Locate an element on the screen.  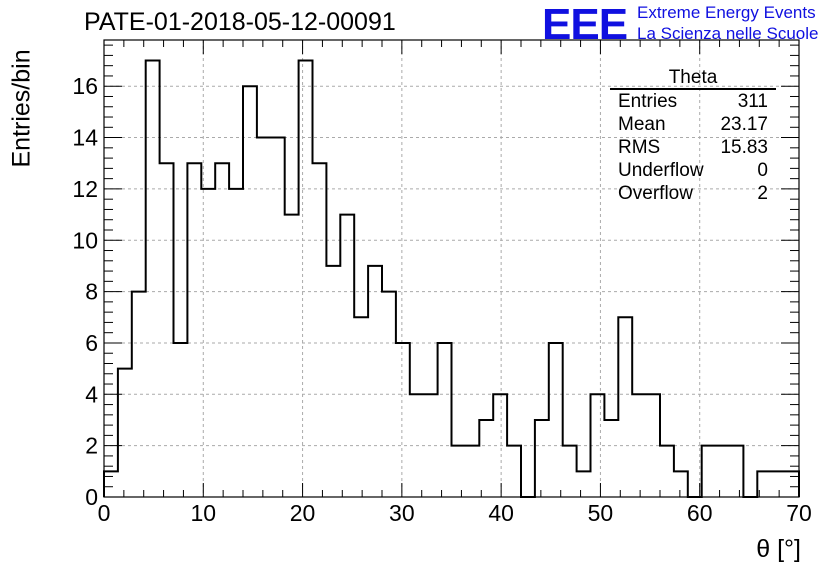
y-tick-label: 16 is located at coordinates (85, 86).